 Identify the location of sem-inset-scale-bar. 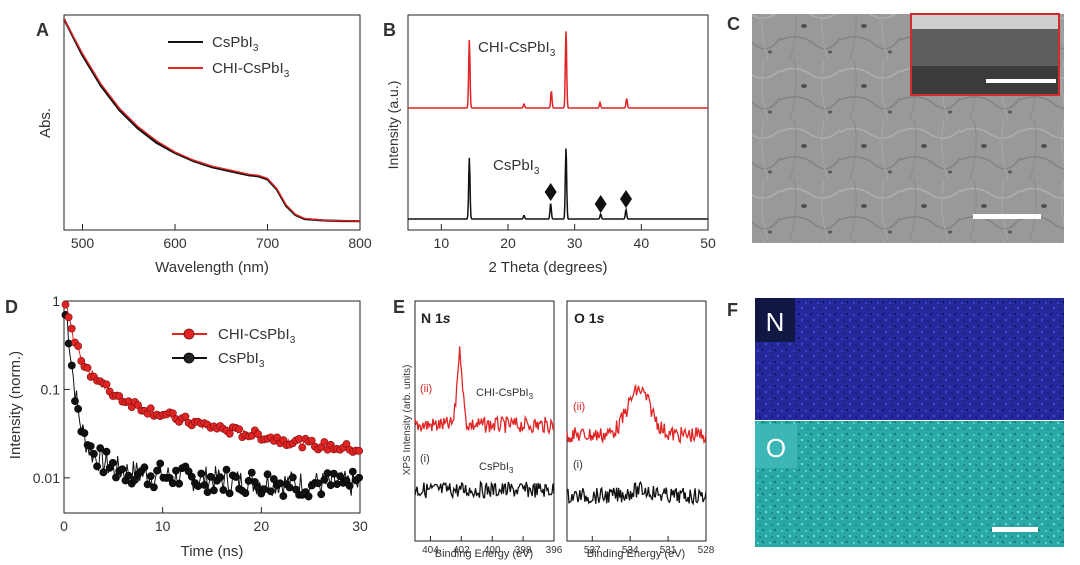
(1021, 81).